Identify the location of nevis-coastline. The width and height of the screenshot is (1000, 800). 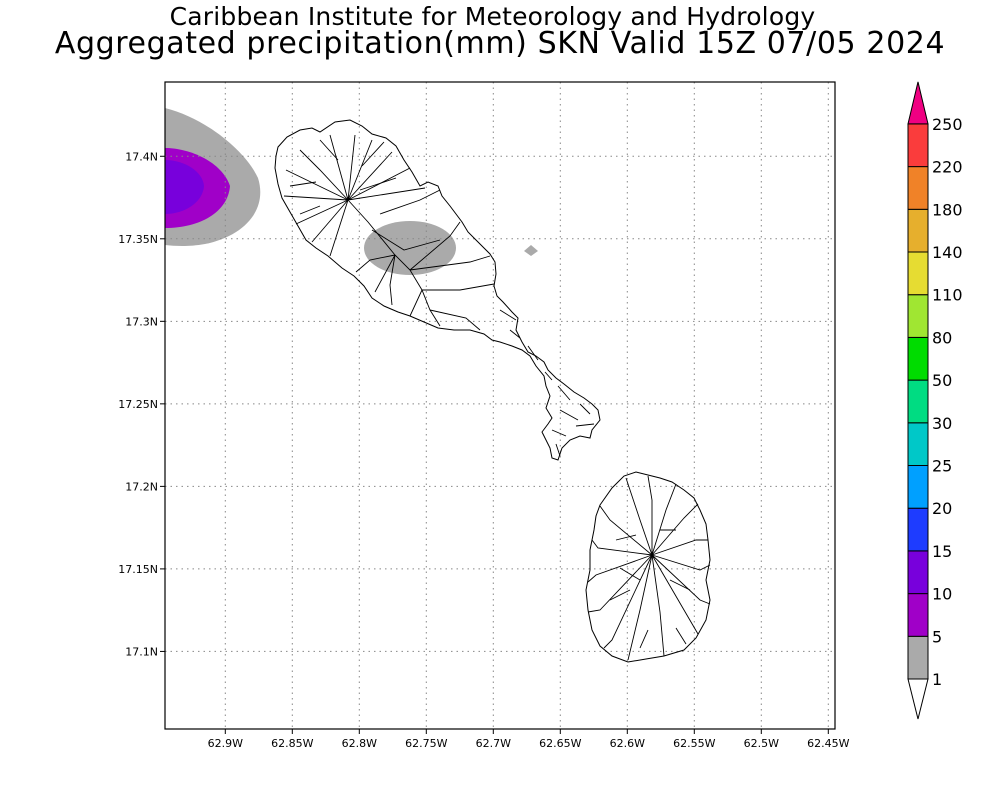
(648, 567).